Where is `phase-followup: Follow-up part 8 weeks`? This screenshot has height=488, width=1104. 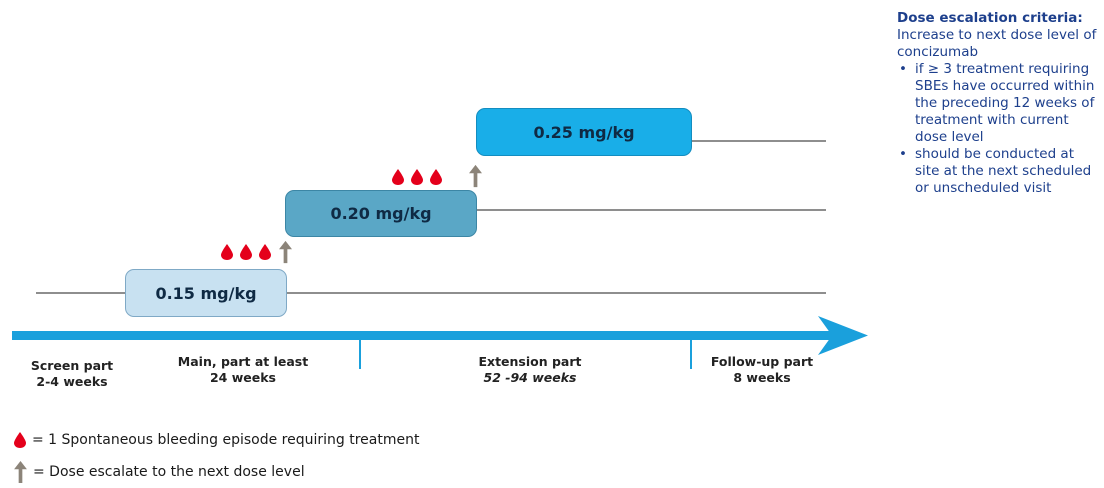
phase-followup: Follow-up part 8 weeks is located at coordinates (762, 370).